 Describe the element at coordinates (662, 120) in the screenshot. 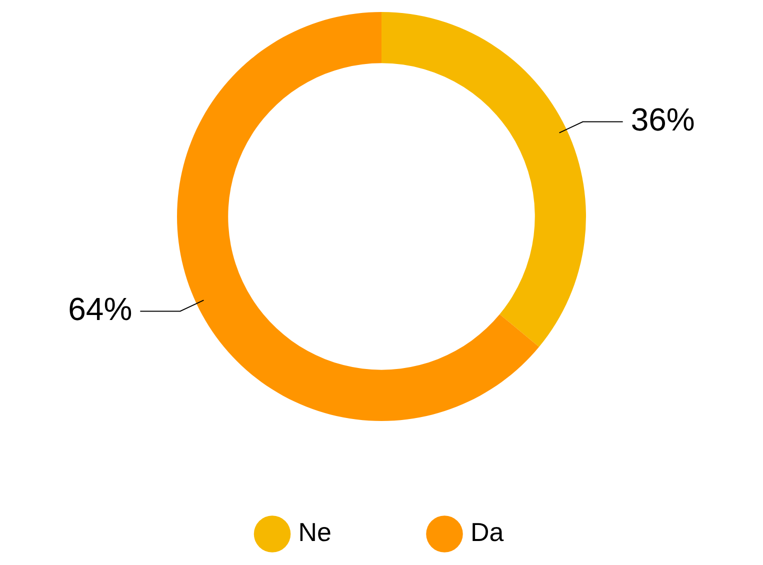

I see `data-label: 36%` at that location.